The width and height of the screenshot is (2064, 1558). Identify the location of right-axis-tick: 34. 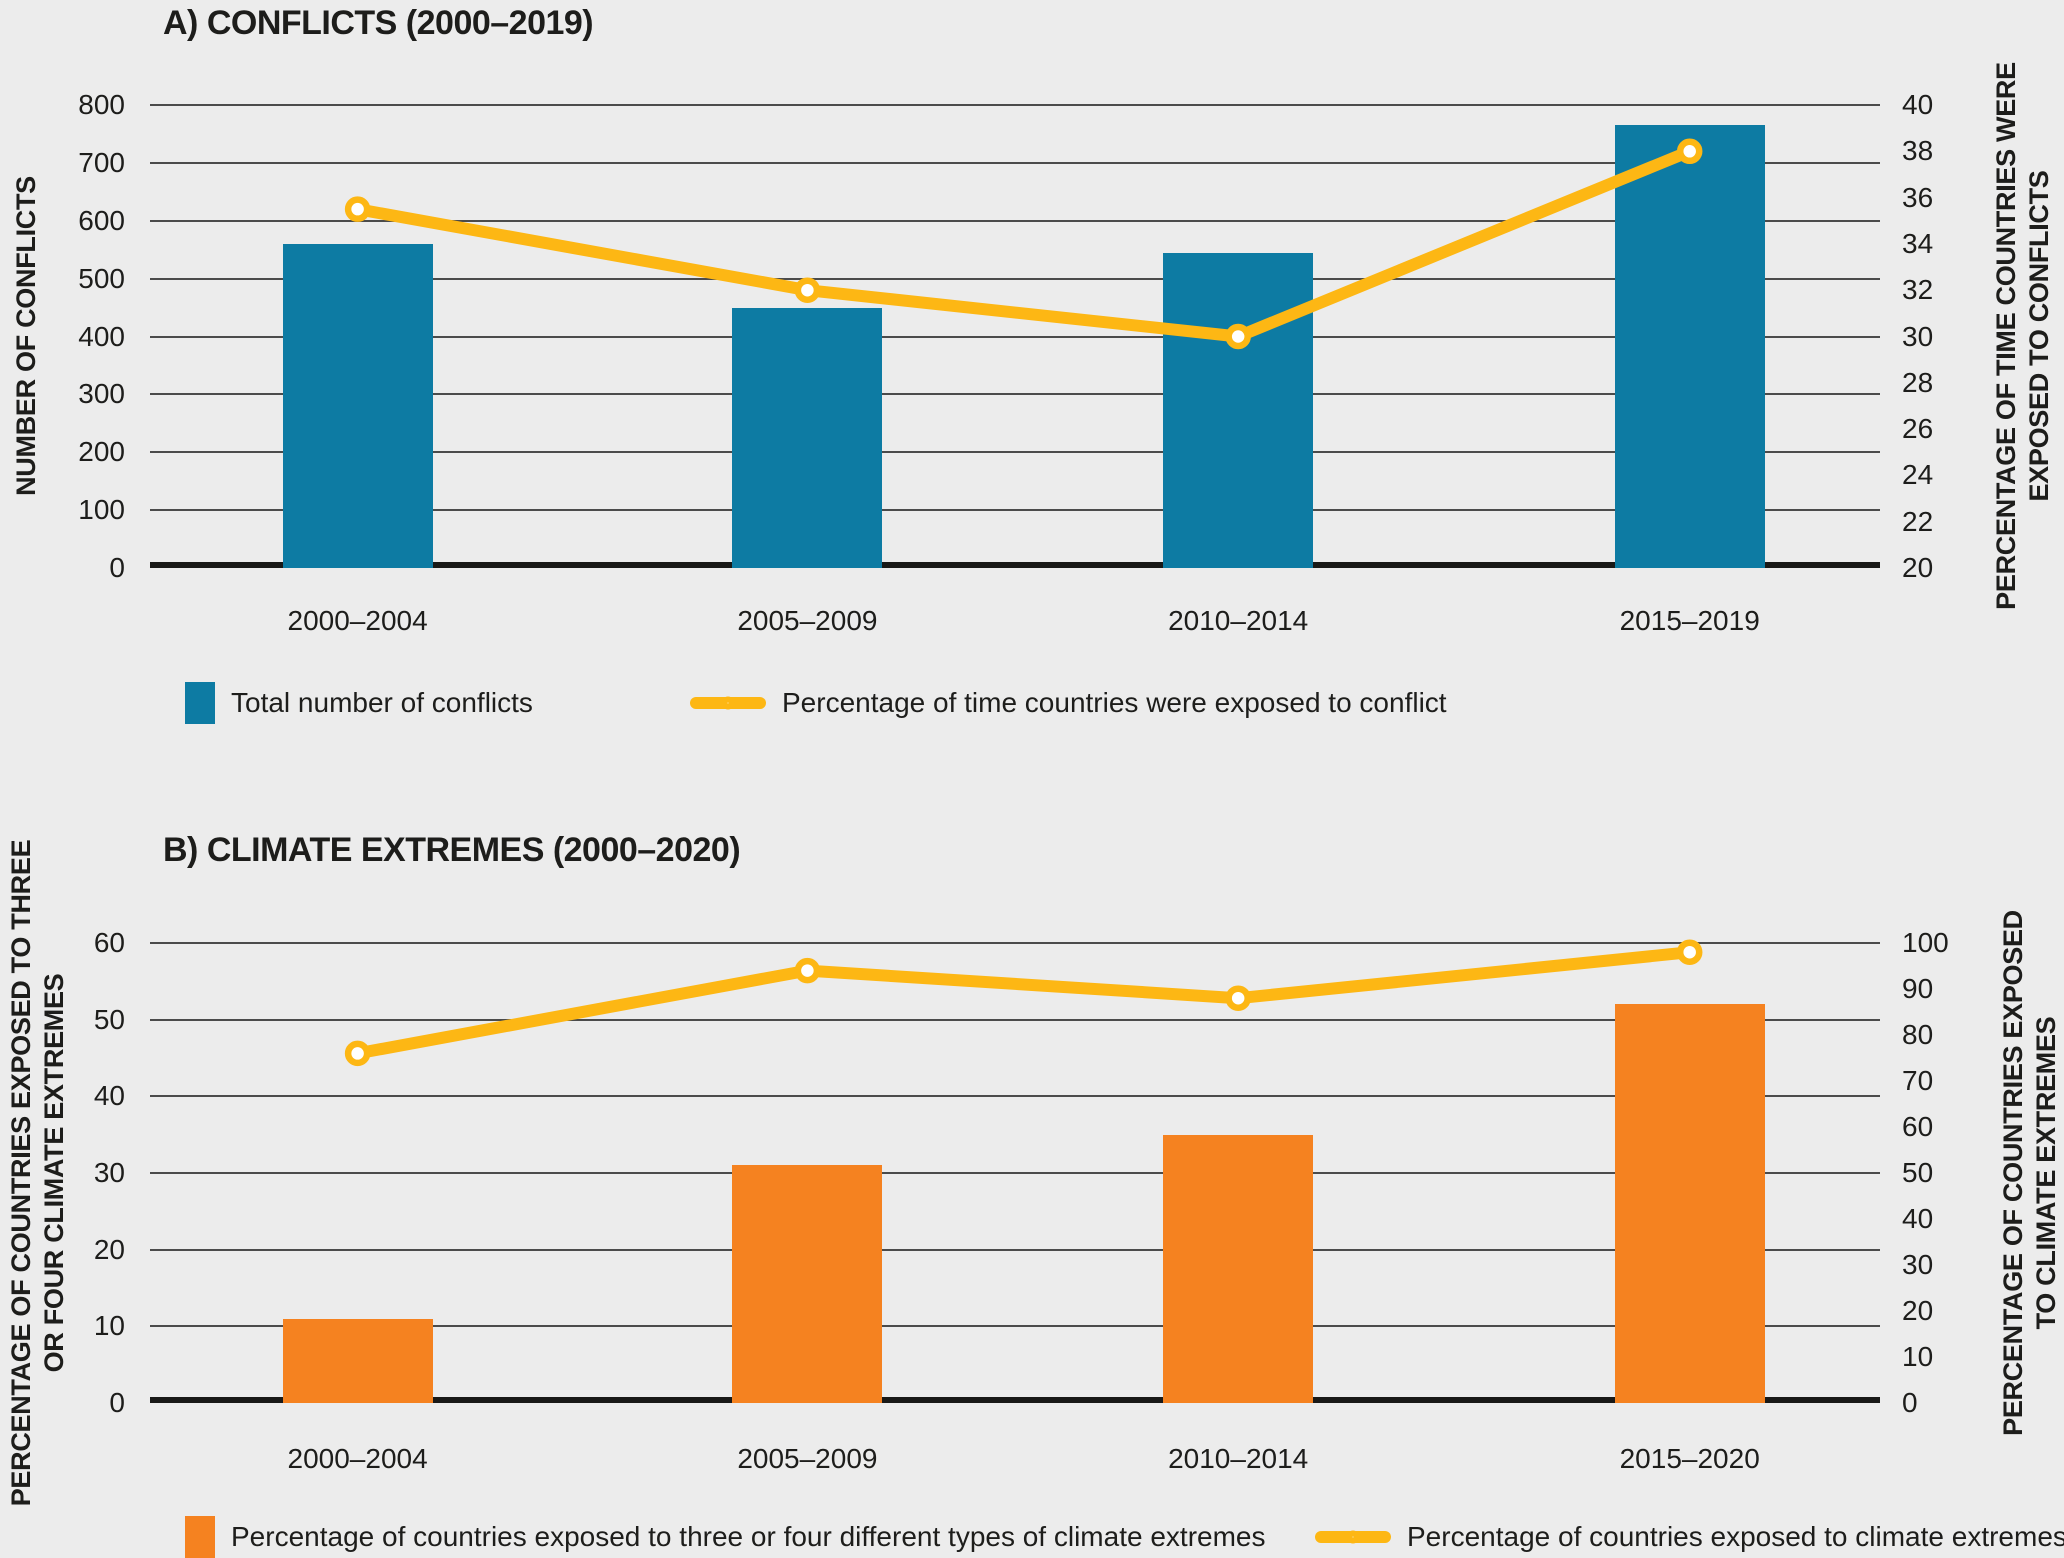
(1918, 243).